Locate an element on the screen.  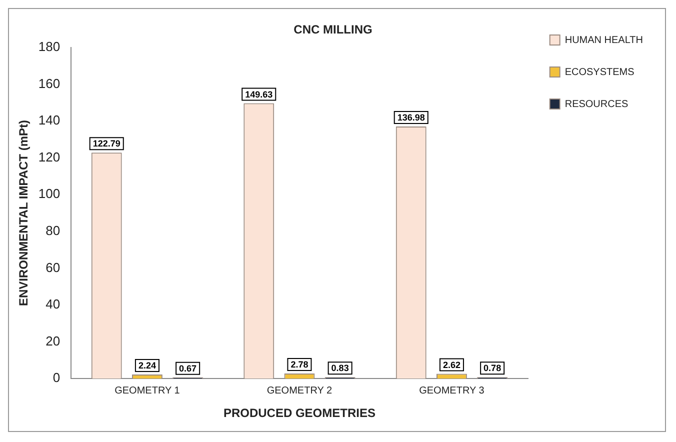
y-tick-label: 100 is located at coordinates (49, 194).